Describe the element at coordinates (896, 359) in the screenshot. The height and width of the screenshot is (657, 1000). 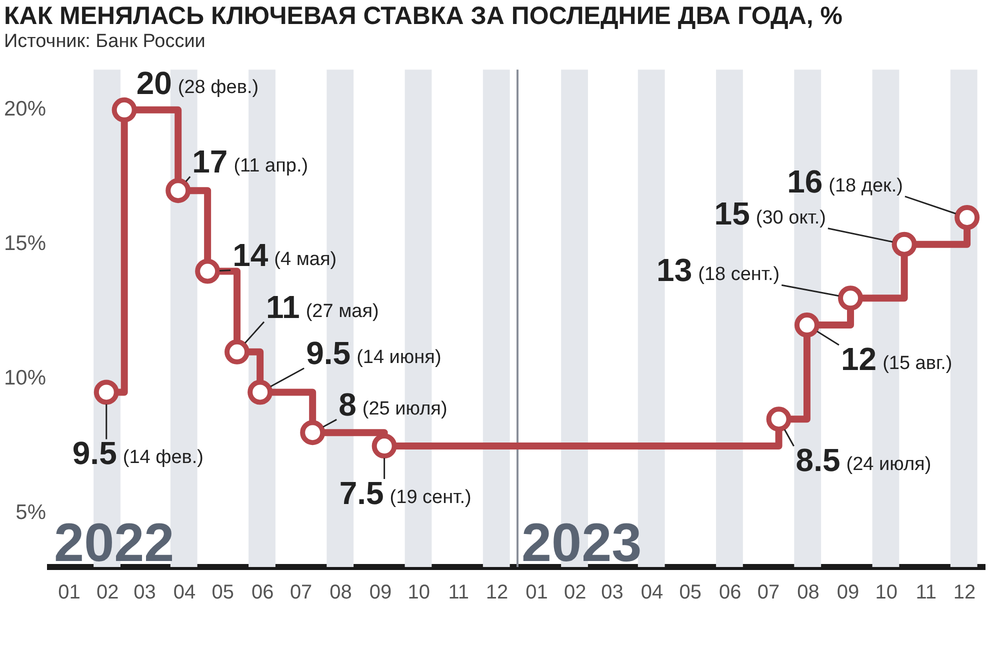
I see `text: 12 (15 авг.)` at that location.